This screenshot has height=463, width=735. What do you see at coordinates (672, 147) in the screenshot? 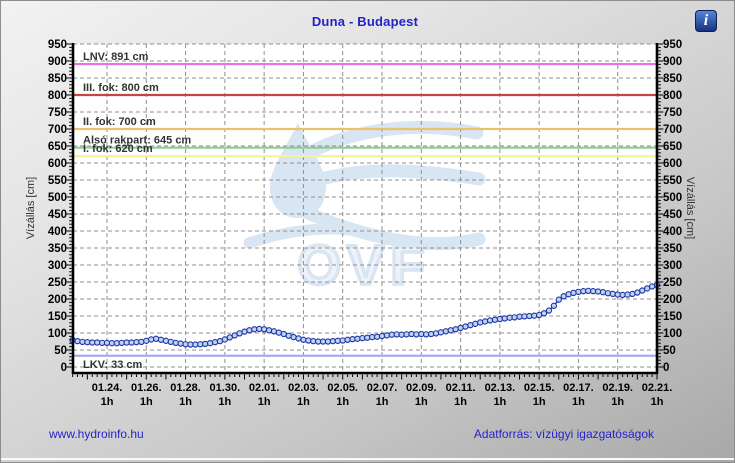
I see `y-tick-label: 650` at bounding box center [672, 147].